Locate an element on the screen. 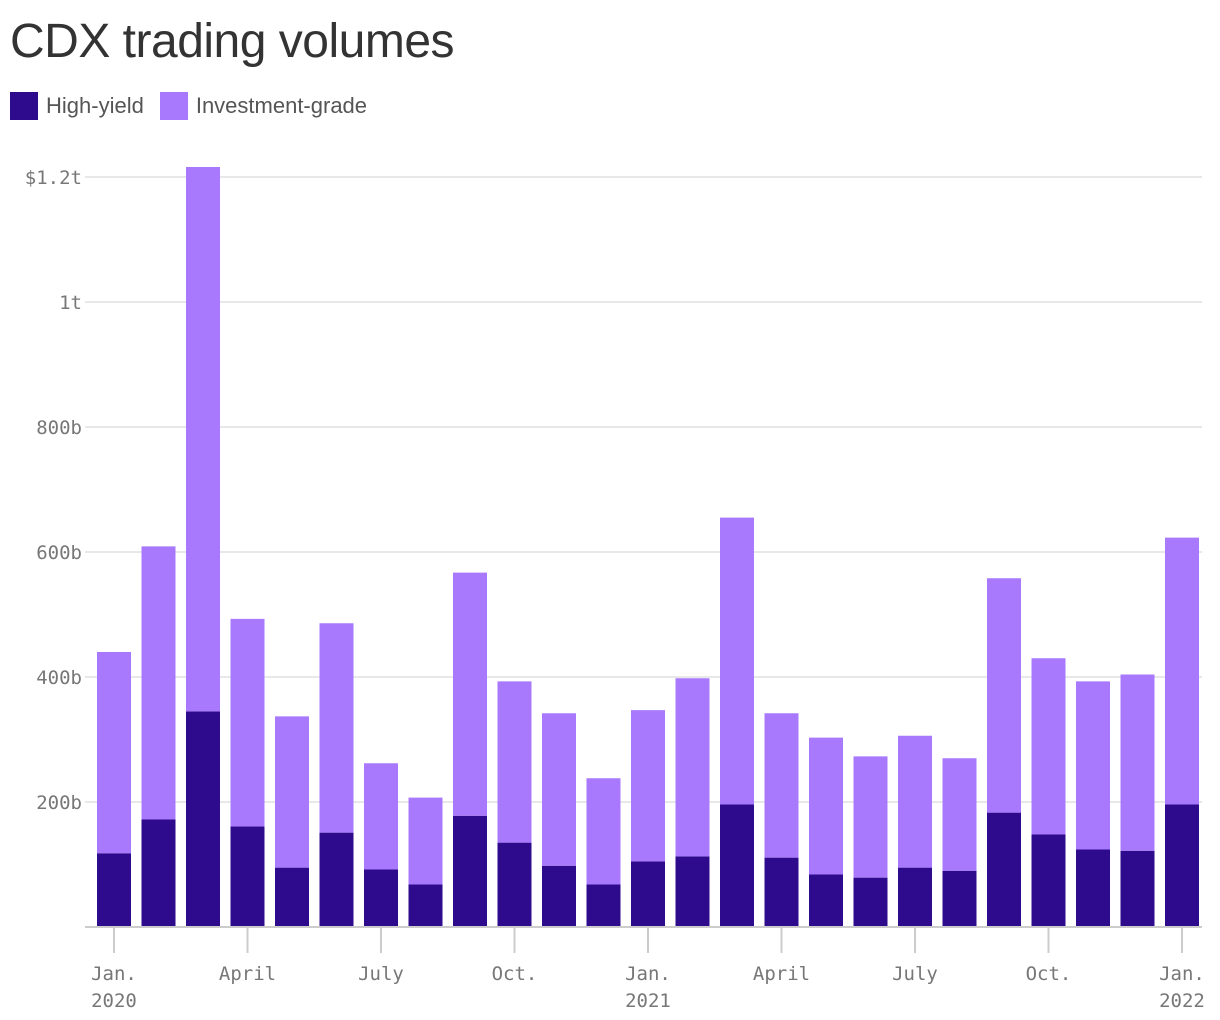  legend-item-high-yield: High-yield is located at coordinates (77, 106).